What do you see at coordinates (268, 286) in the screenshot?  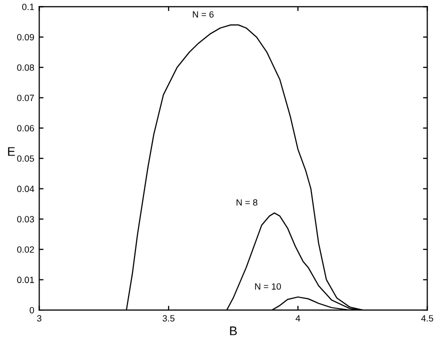 I see `series-label: N = 10` at bounding box center [268, 286].